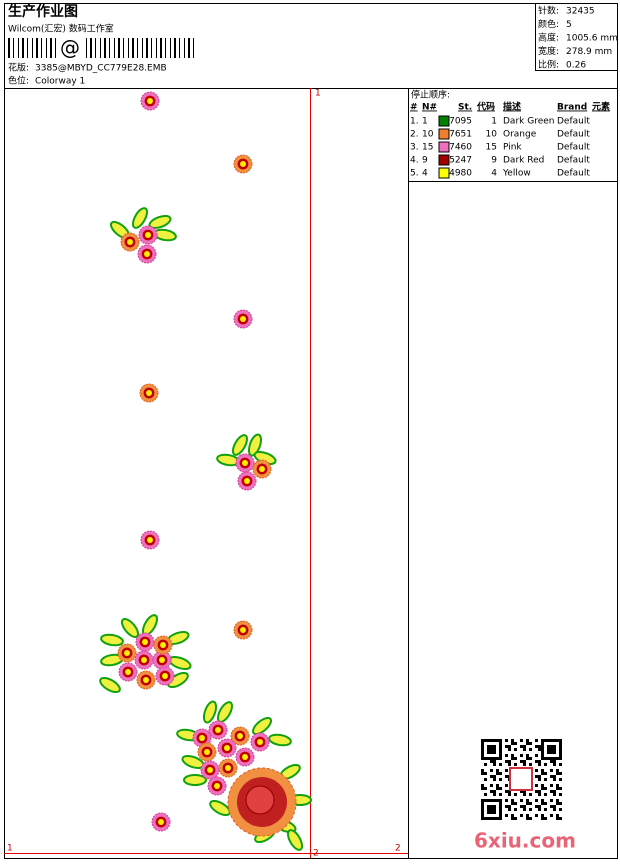  I want to click on code: 1, so click(494, 122).